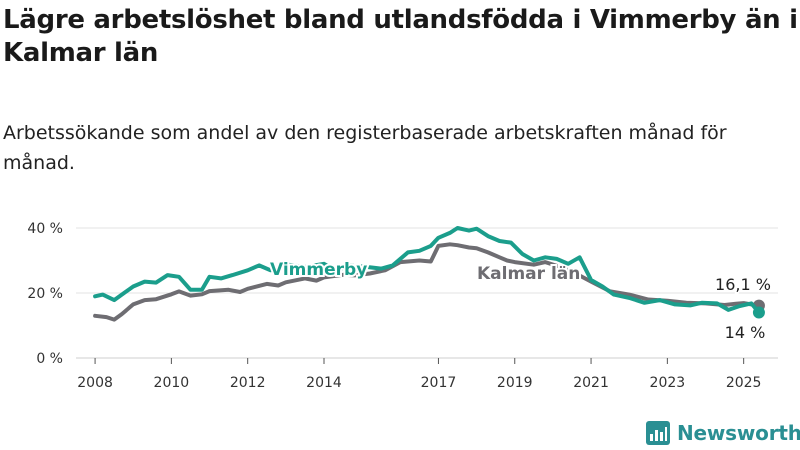 The height and width of the screenshot is (450, 800). I want to click on x-tick-label: 2014, so click(324, 383).